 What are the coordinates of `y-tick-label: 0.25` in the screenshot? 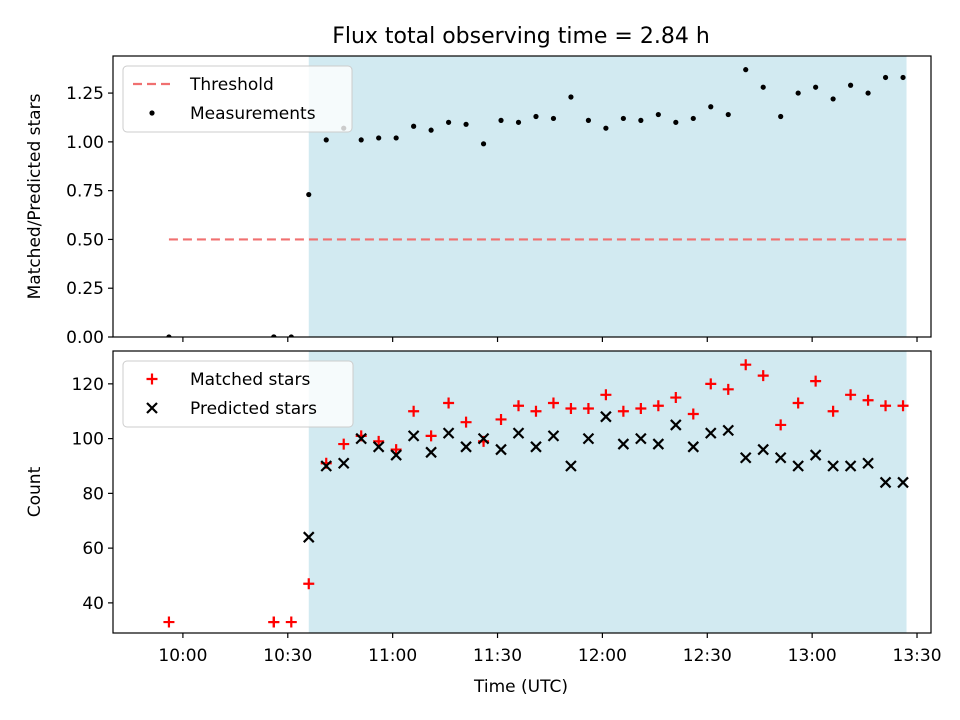 It's located at (85, 289).